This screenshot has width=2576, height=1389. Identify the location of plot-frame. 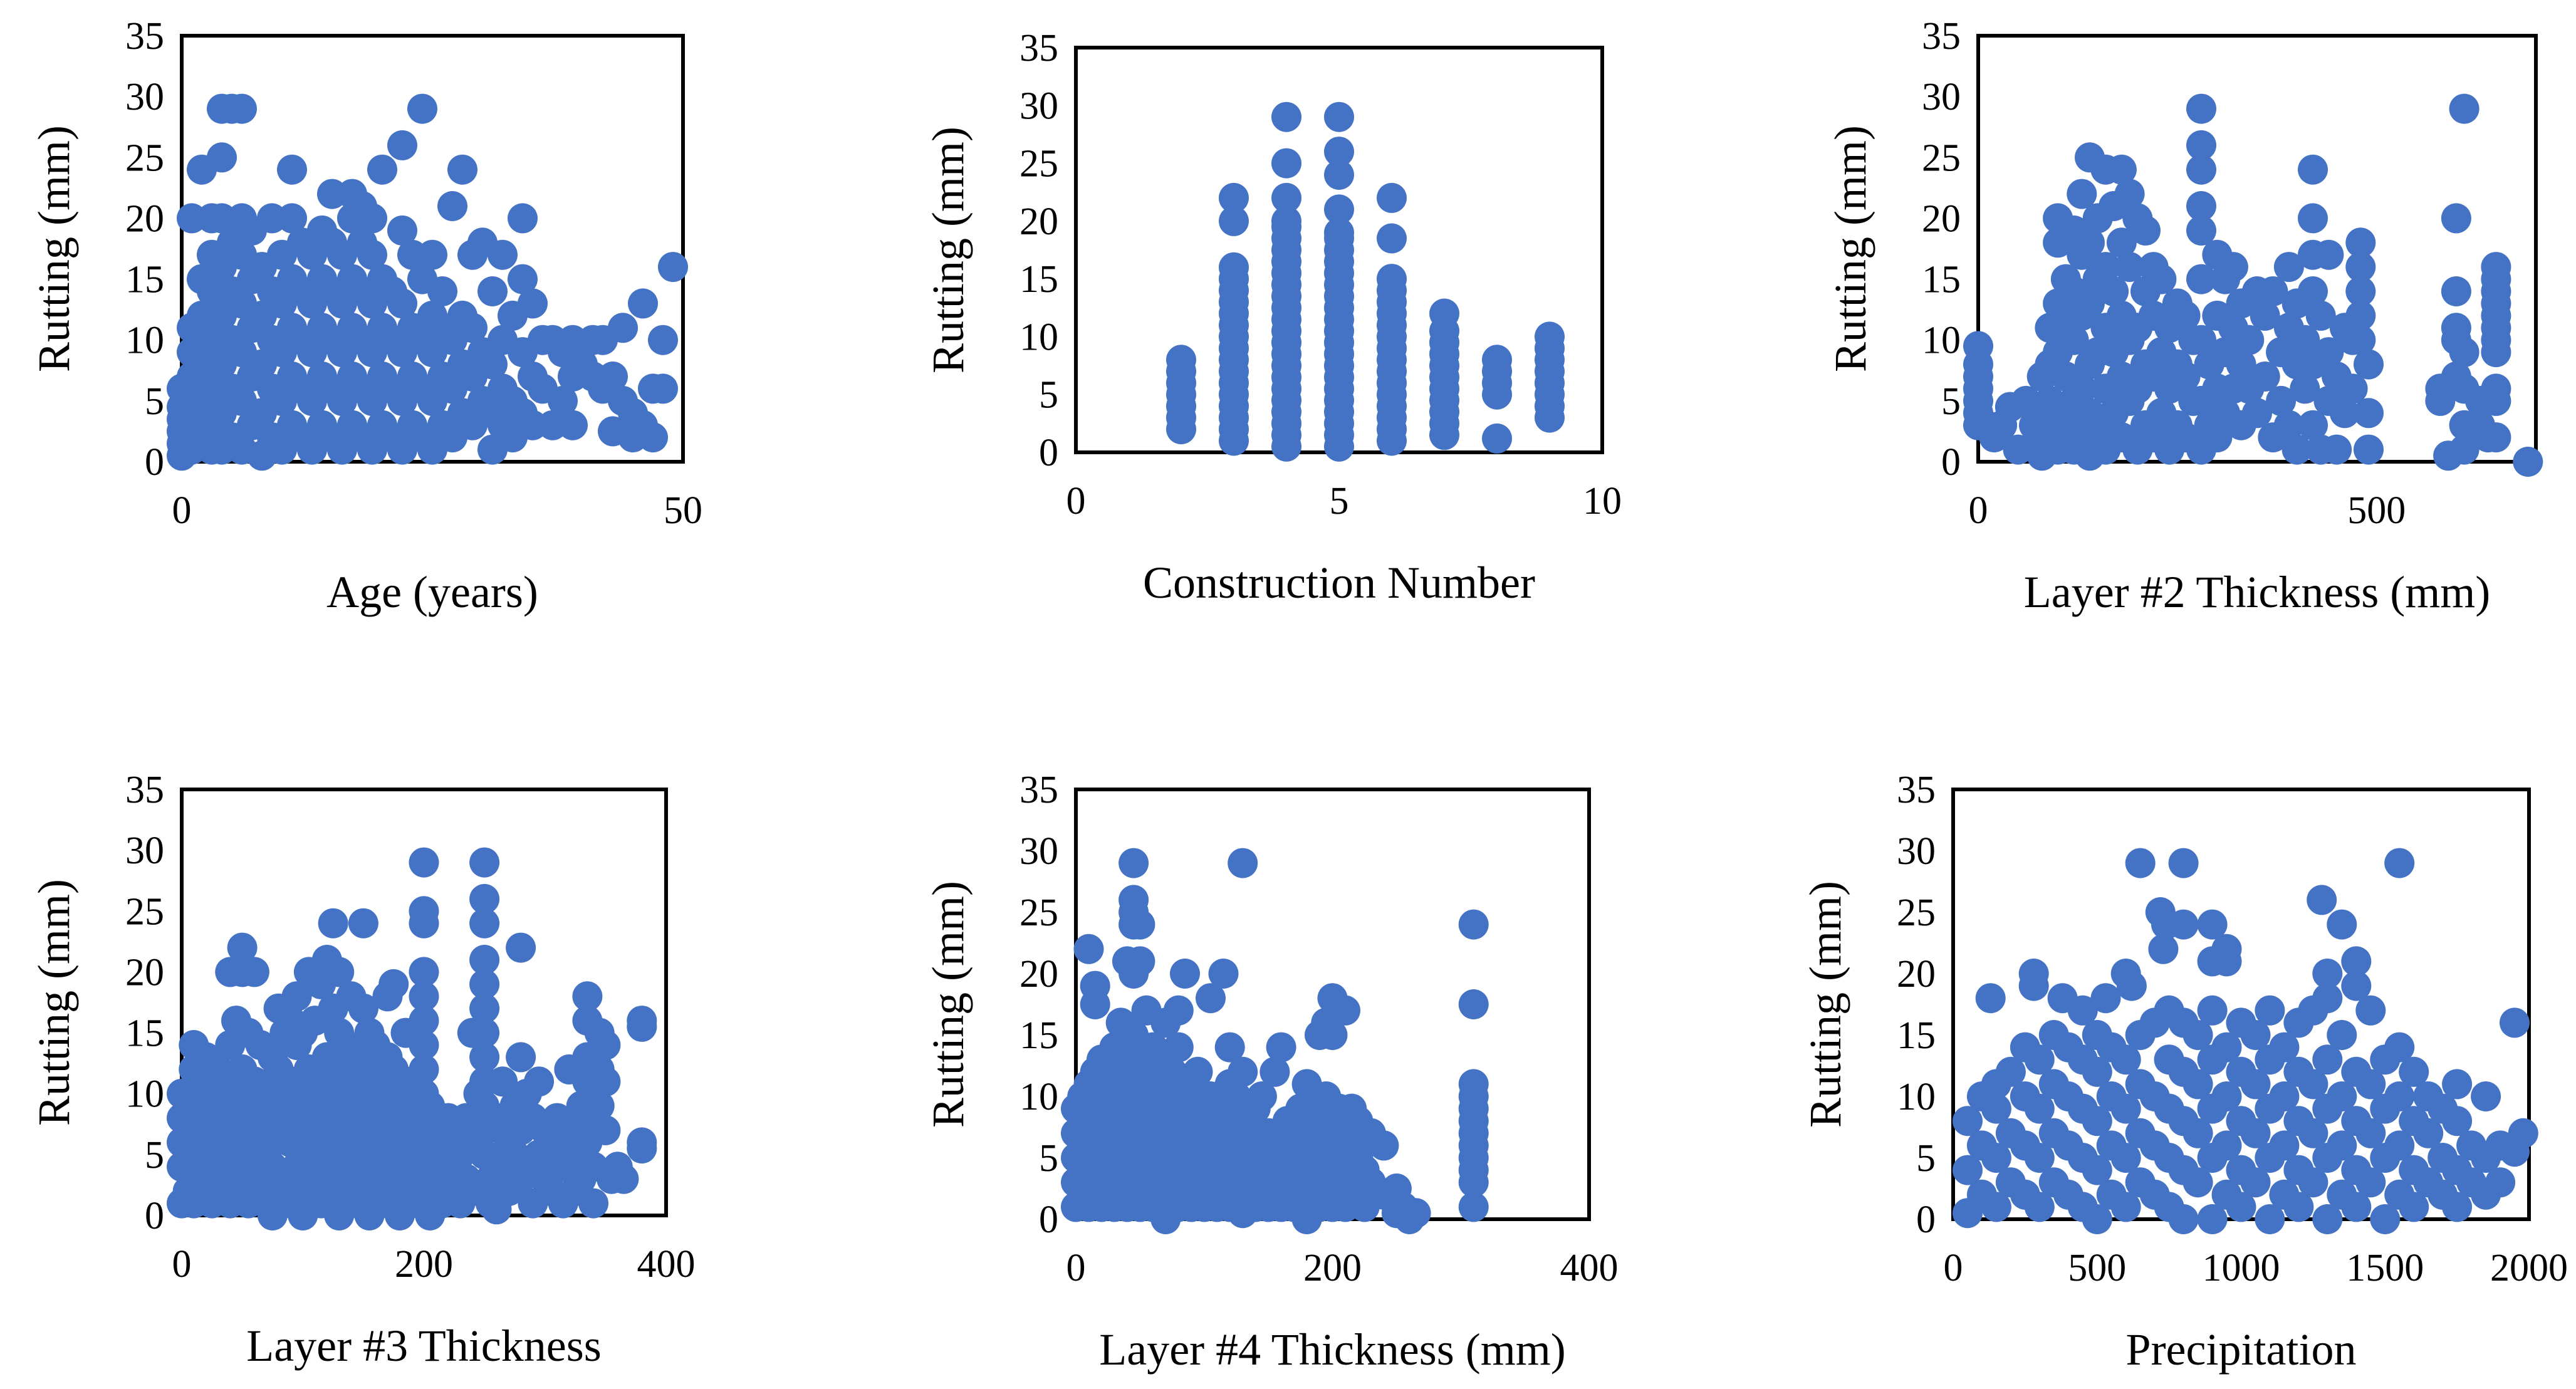
(2257, 249).